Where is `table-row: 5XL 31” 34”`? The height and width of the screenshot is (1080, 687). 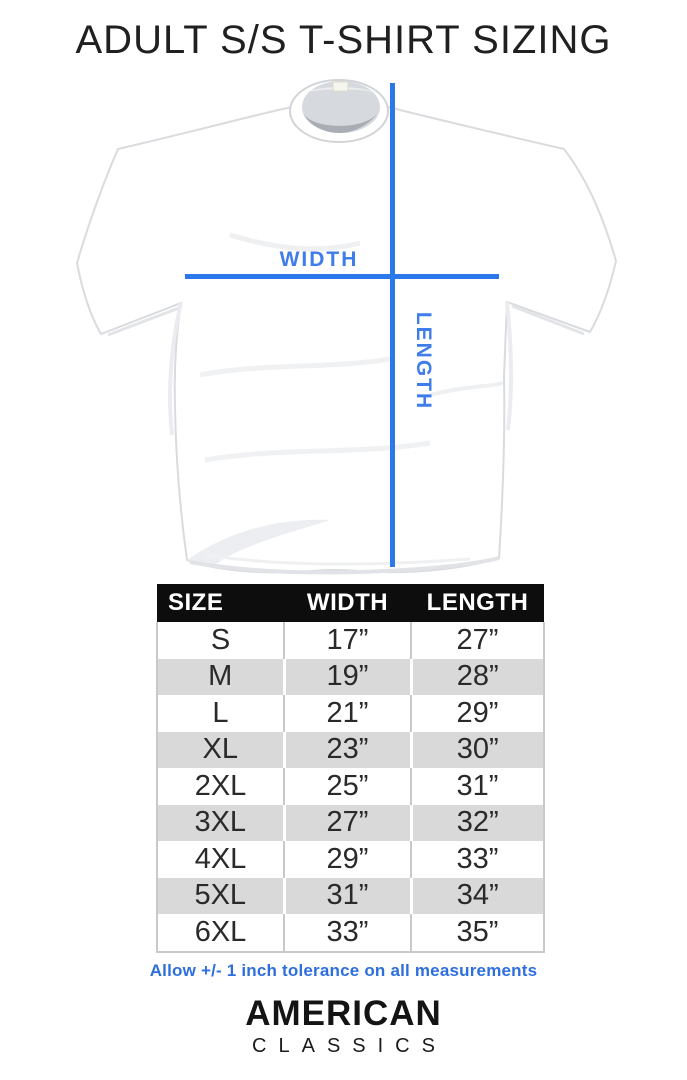
table-row: 5XL 31” 34” is located at coordinates (350, 895).